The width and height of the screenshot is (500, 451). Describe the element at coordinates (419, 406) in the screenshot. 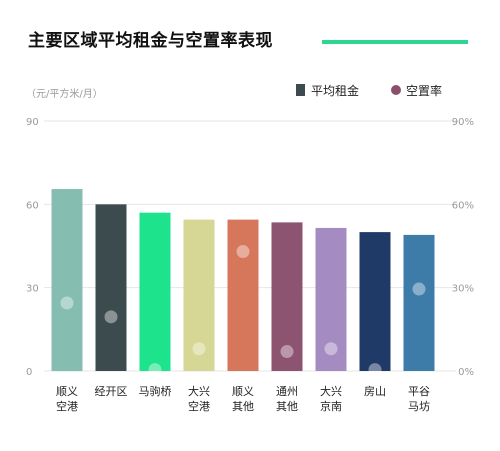

I see `category-label: 马坊` at that location.